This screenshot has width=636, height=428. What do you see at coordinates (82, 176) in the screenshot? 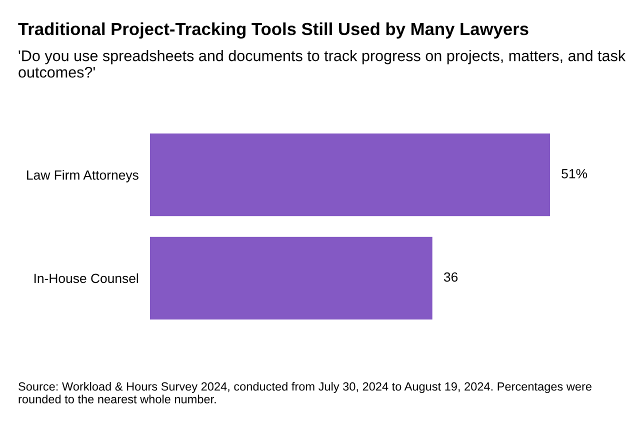
I see `y-tick-label: Law Firm Attorneys` at bounding box center [82, 176].